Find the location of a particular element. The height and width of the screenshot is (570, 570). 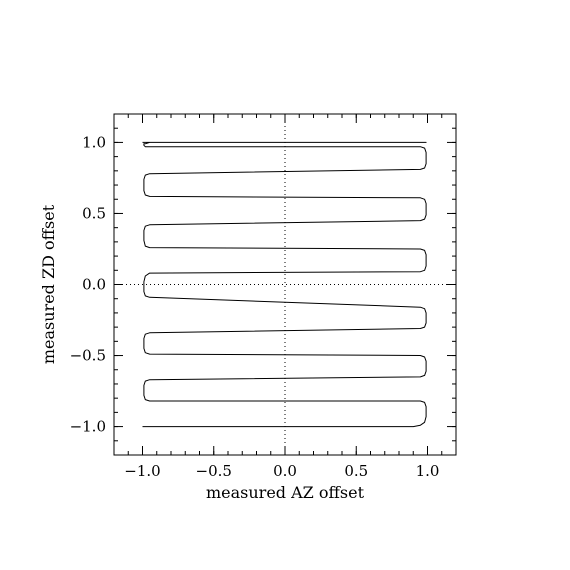

y-tick-label: 0.0 is located at coordinates (94, 285).